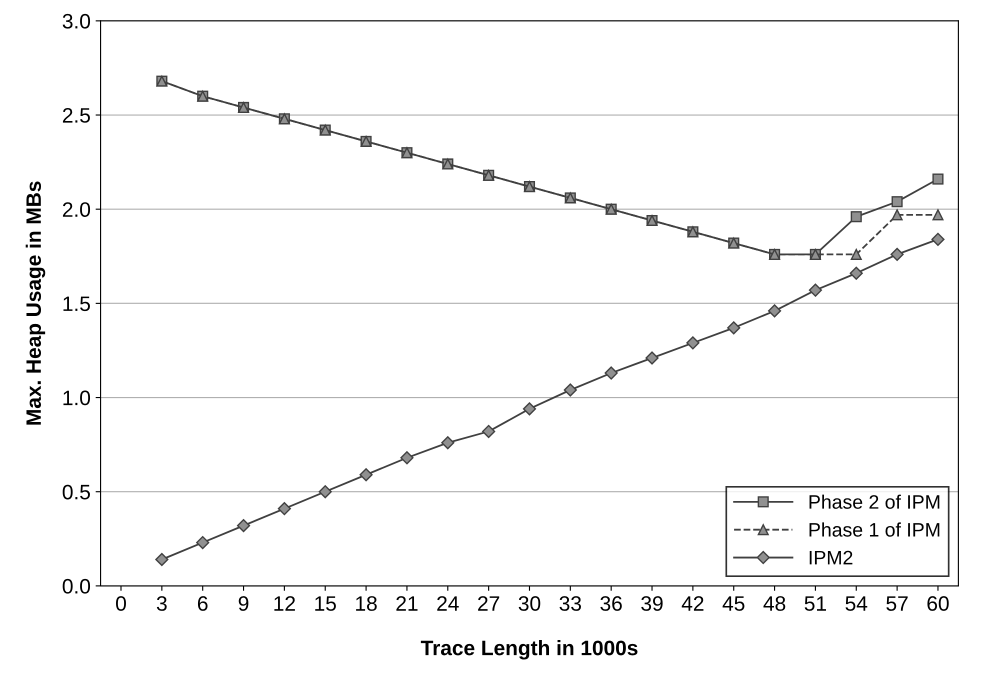 This screenshot has height=695, width=986. Describe the element at coordinates (875, 501) in the screenshot. I see `legend-label: Phase 2 of IPM` at that location.